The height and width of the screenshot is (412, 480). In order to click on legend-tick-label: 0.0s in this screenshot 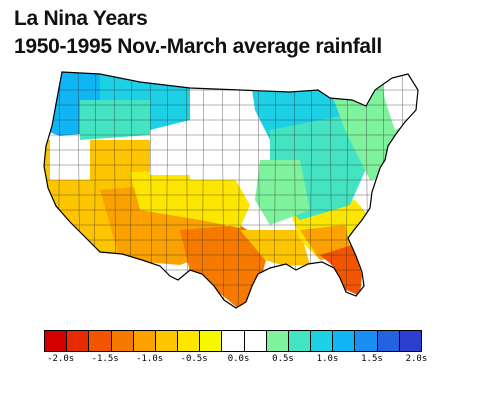, I will do `click(238, 359)`.